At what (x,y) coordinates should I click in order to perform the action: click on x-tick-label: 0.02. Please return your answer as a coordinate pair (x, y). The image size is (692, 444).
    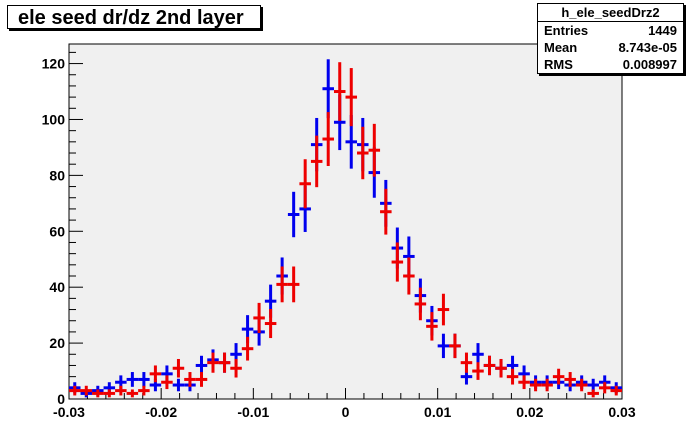
    Looking at the image, I should click on (529, 412).